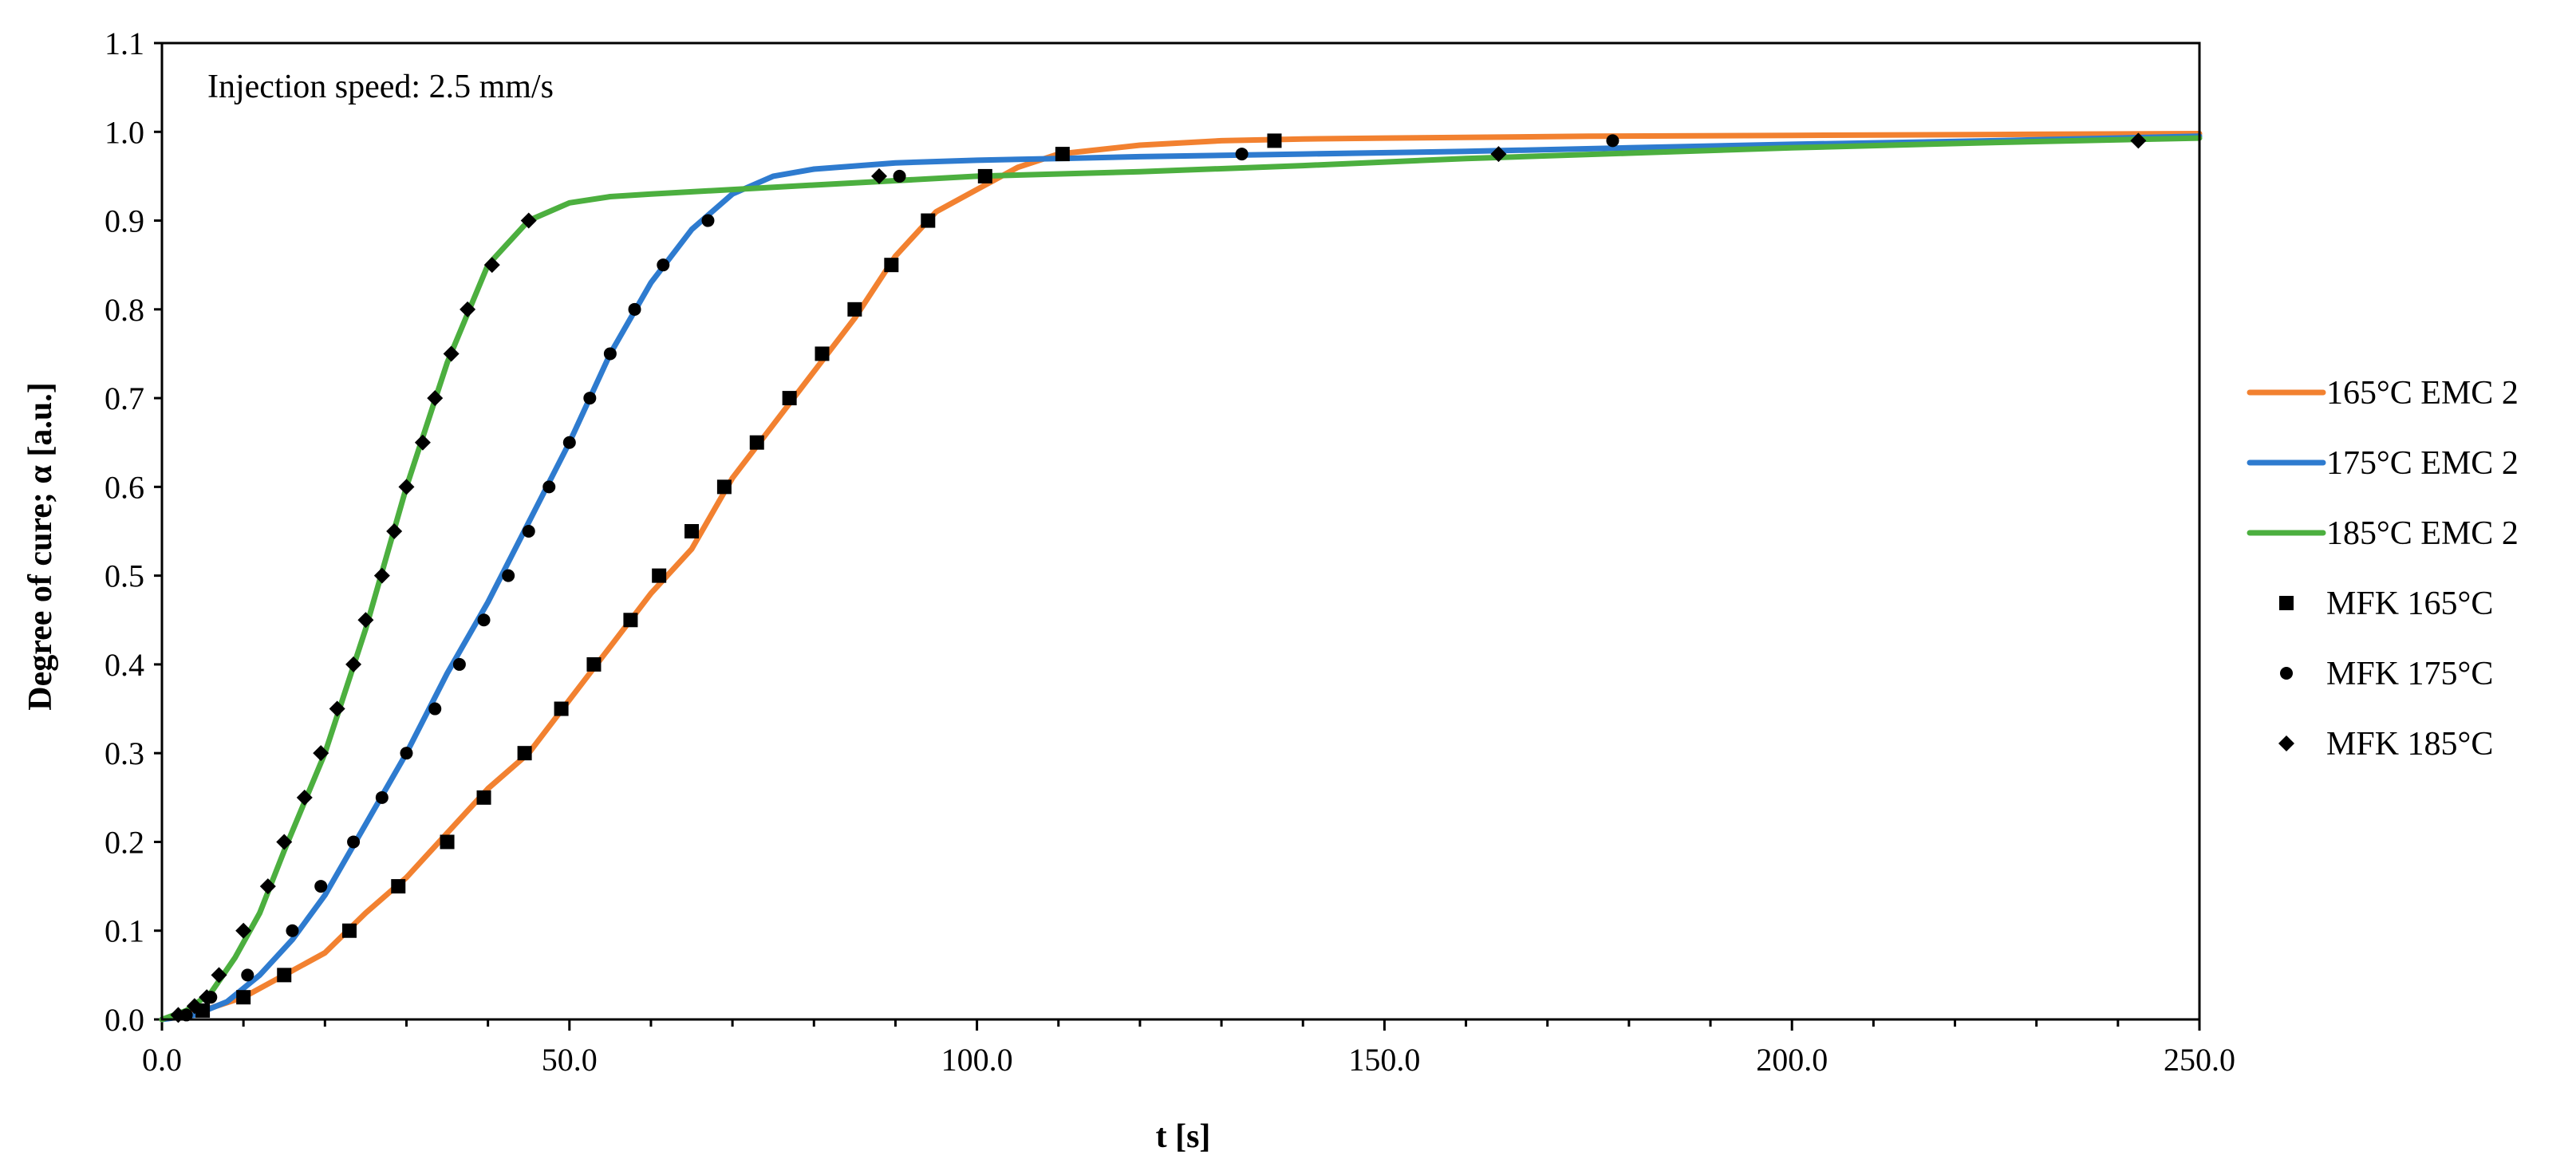  I want to click on legend-item: 165°C EMC 2, so click(2383, 393).